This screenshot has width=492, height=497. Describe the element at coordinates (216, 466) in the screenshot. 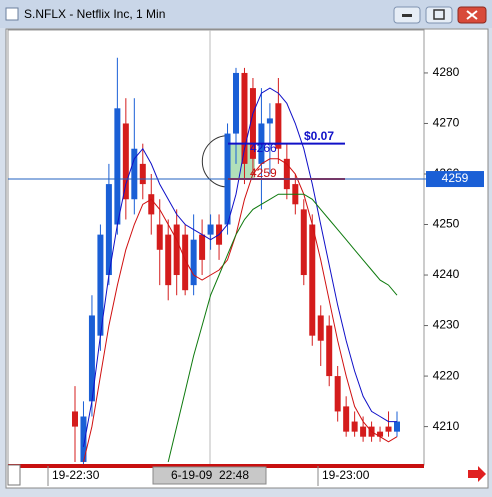

I see `scroll-track` at that location.